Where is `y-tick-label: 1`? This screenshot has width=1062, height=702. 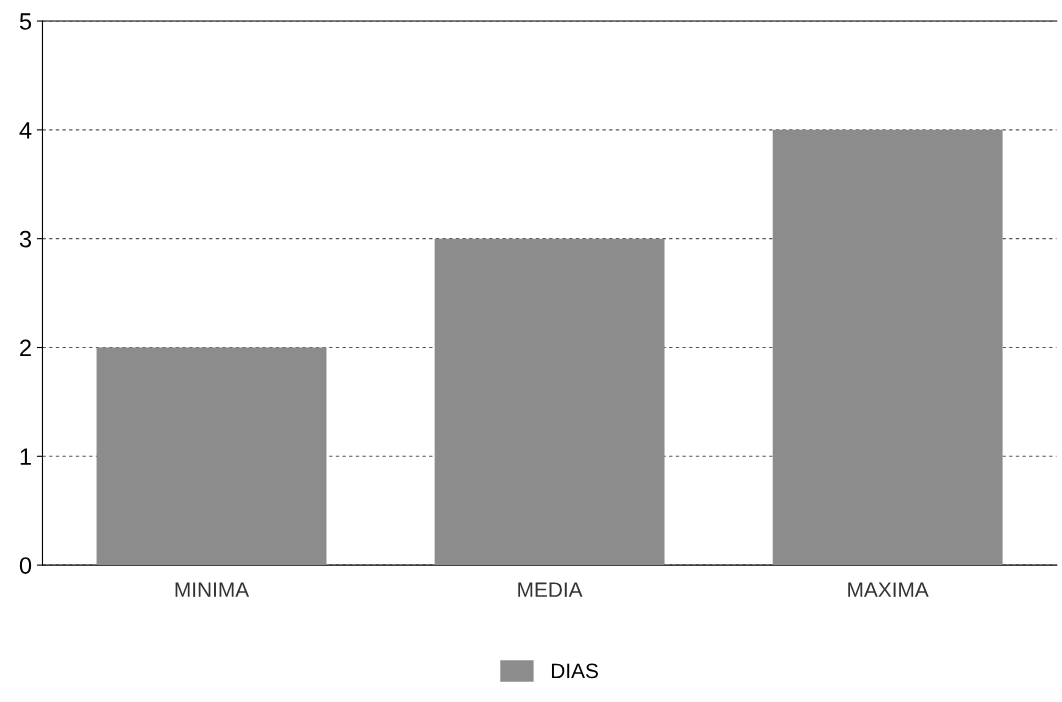
y-tick-label: 1 is located at coordinates (25, 456).